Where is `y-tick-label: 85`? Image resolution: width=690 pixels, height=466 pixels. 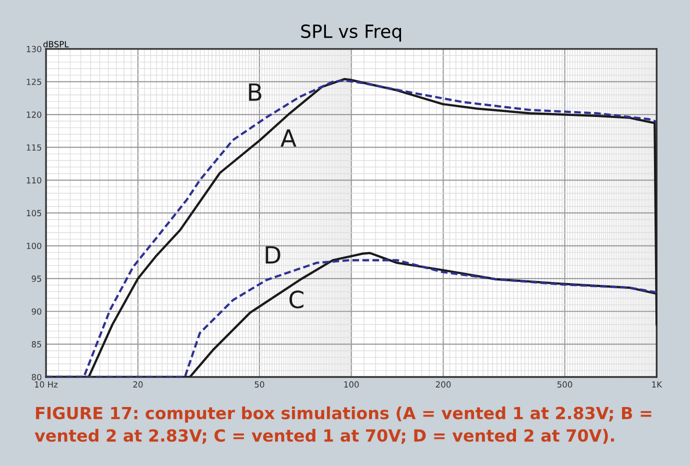
y-tick-label: 85 is located at coordinates (37, 344).